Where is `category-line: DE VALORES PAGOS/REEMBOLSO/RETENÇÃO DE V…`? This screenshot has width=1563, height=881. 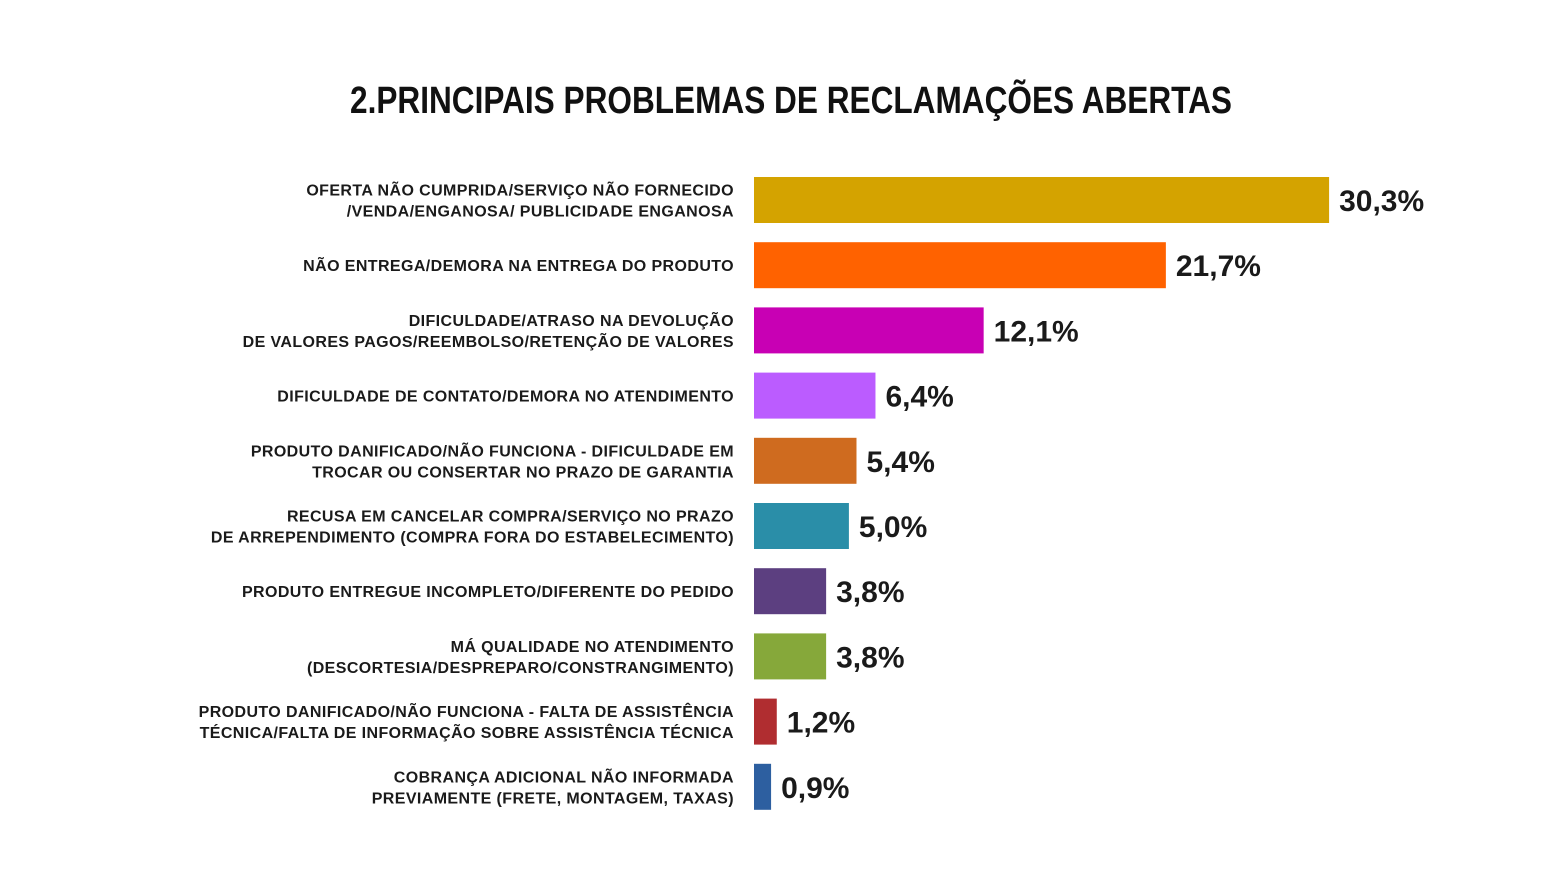 category-line: DE VALORES PAGOS/REEMBOLSO/RETENÇÃO DE V… is located at coordinates (488, 341).